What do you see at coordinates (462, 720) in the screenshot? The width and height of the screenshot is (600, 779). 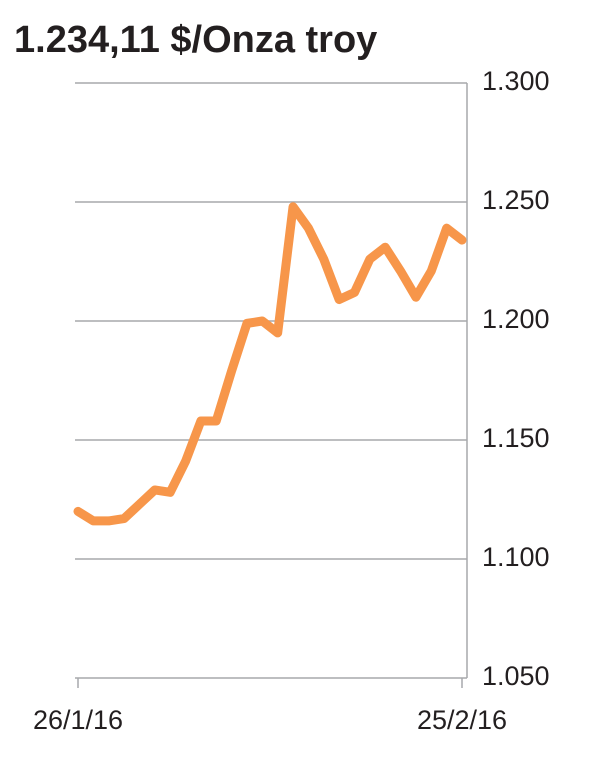 I see `x-tick-label: 25/2/16` at bounding box center [462, 720].